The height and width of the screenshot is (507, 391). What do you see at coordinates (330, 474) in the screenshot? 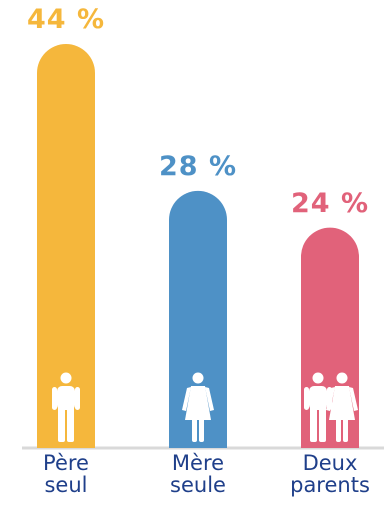
I see `category-label-deux-parents: Deux parents` at bounding box center [330, 474].